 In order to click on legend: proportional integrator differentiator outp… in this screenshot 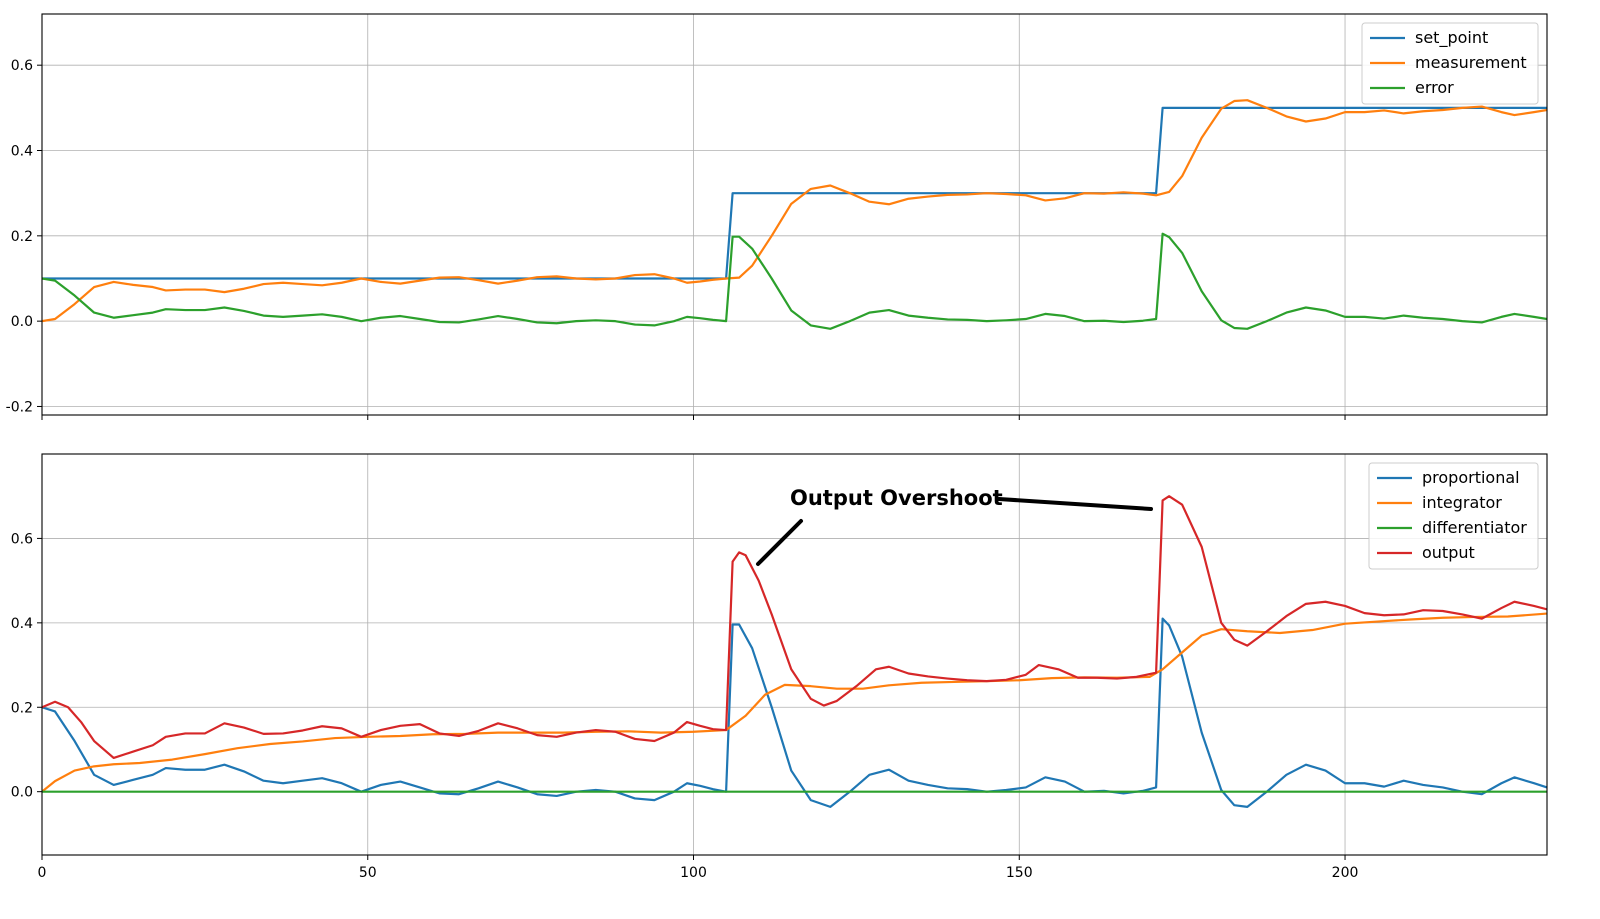, I will do `click(1453, 516)`.